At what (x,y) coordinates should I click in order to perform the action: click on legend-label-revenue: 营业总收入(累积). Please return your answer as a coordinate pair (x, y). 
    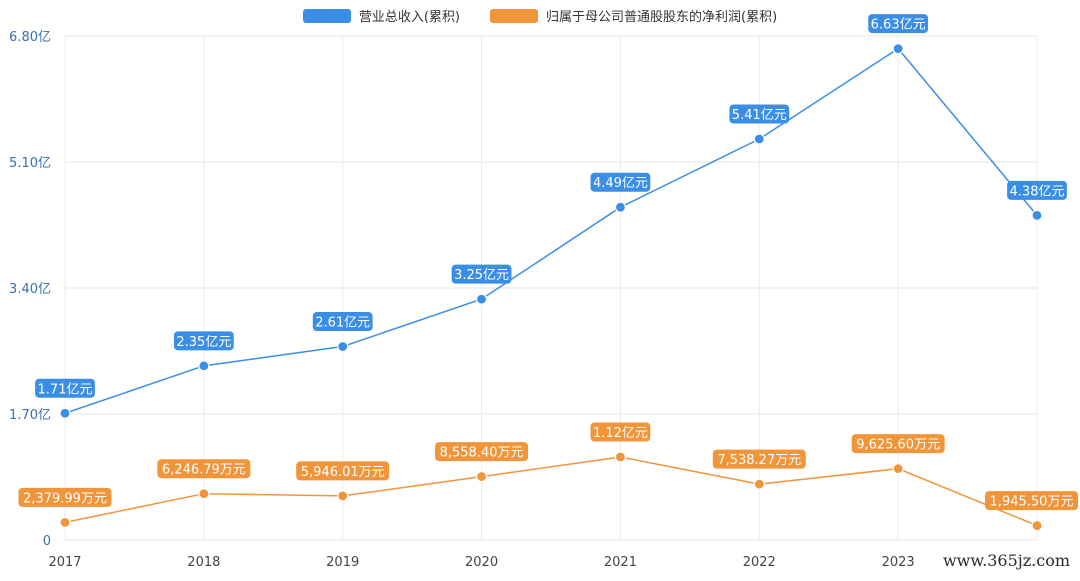
    Looking at the image, I should click on (409, 17).